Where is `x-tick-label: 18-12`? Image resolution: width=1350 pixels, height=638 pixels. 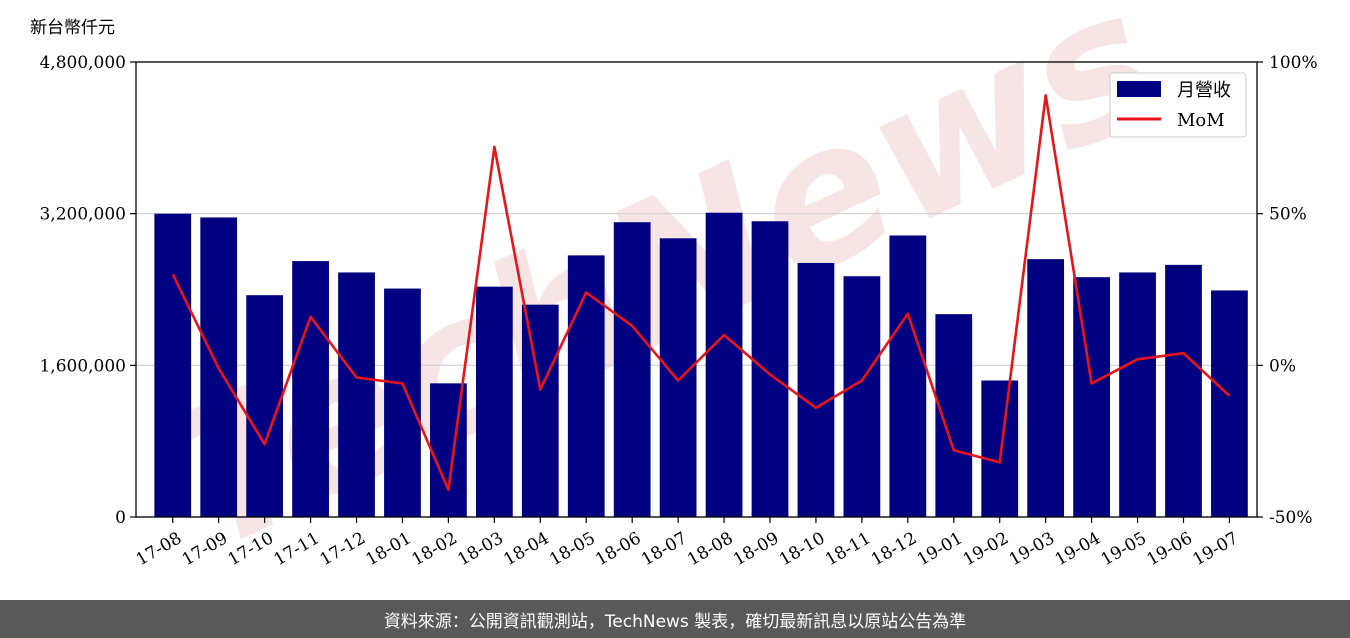 x-tick-label: 18-12 is located at coordinates (894, 549).